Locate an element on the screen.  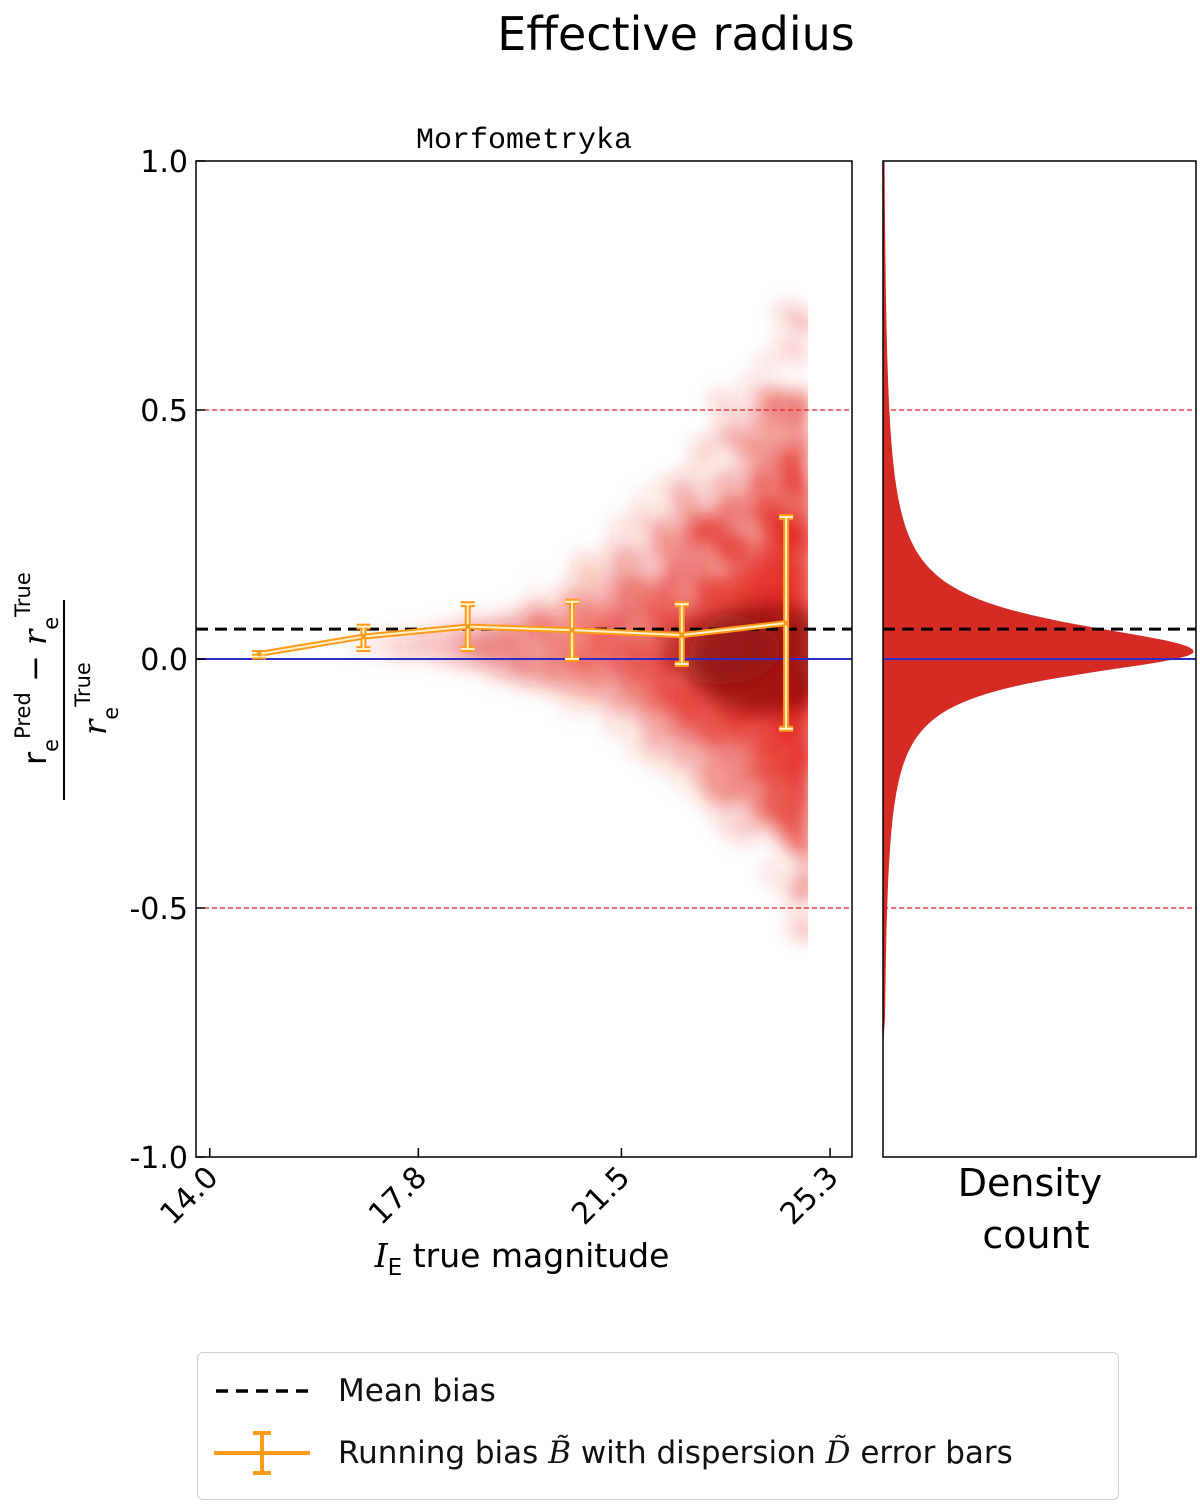
legend-label-mean-bias: Mean bias is located at coordinates (417, 1391).